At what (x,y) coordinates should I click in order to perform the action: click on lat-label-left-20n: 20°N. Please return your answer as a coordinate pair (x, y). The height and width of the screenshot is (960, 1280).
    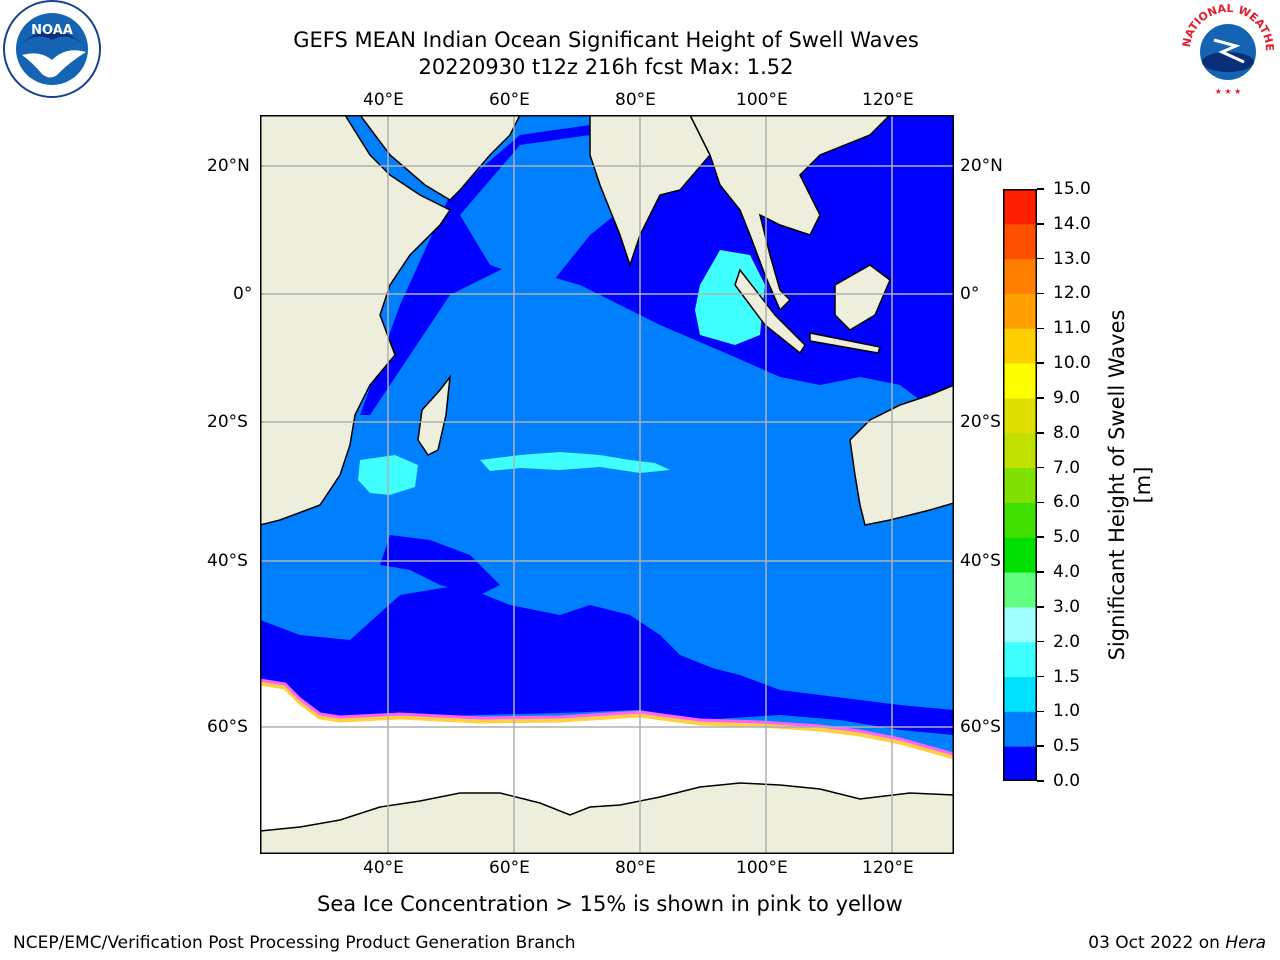
    Looking at the image, I should click on (228, 166).